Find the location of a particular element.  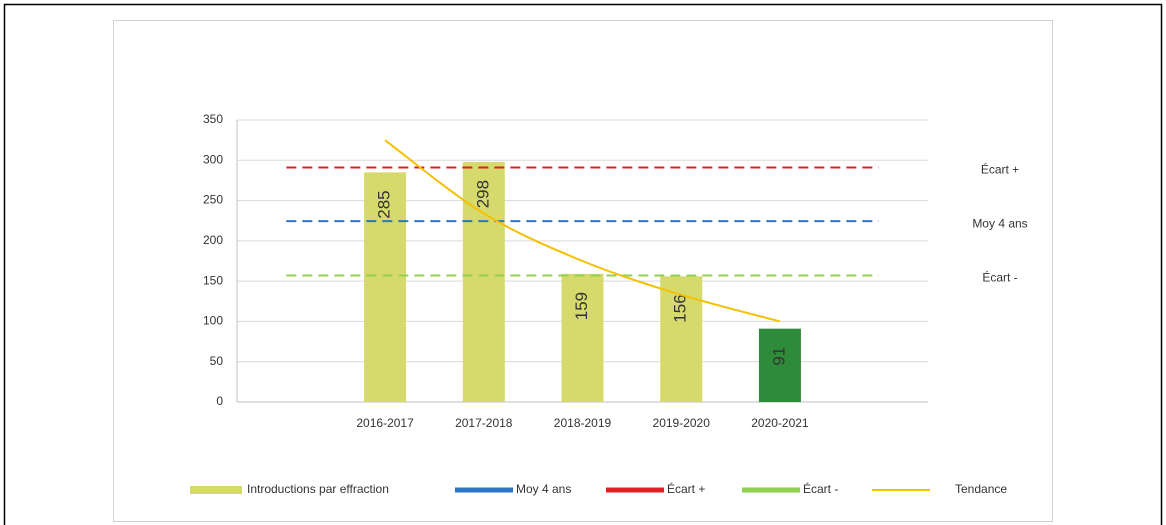

line-label: Écart + is located at coordinates (1000, 169).